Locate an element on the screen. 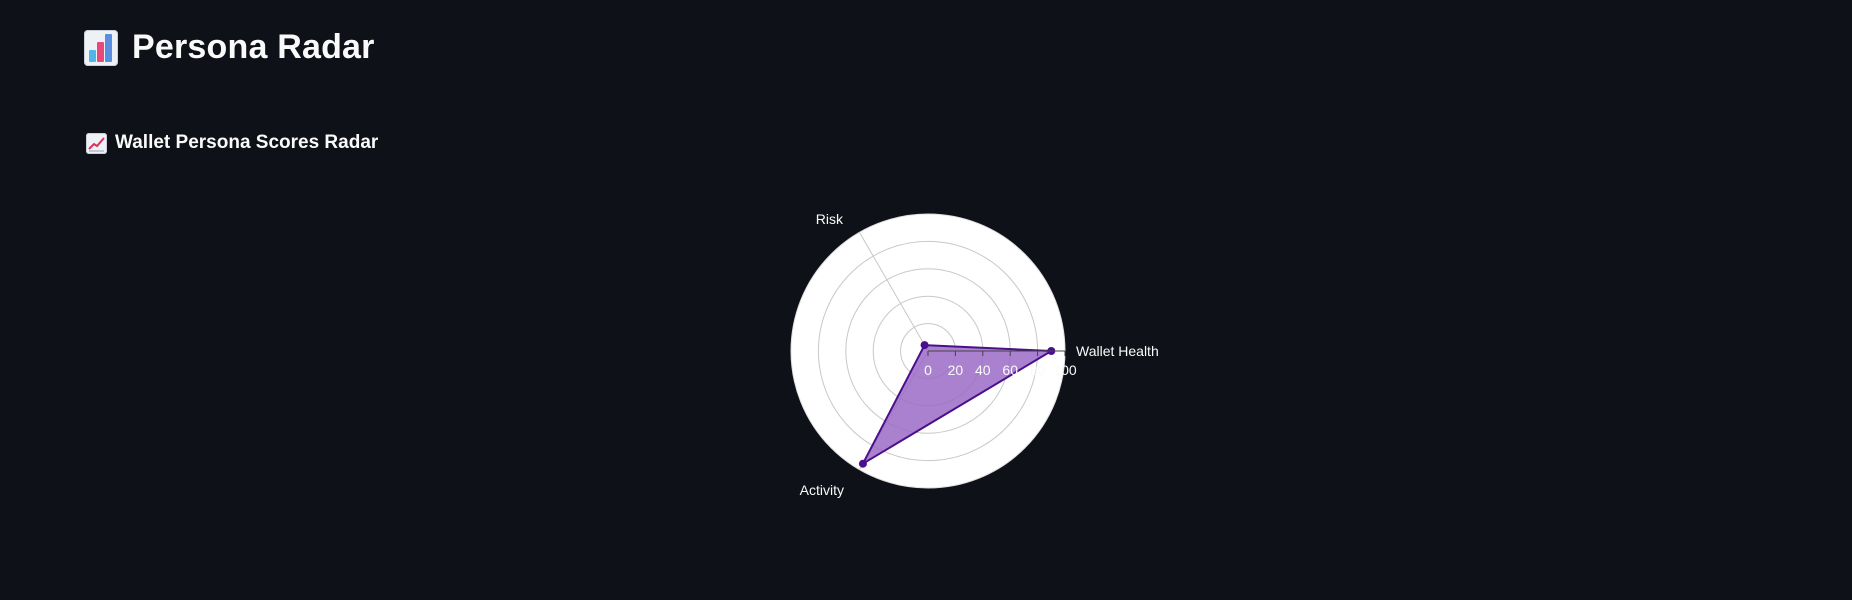 Image resolution: width=1852 pixels, height=600 pixels. section-title: Wallet Persona Scores Radar is located at coordinates (247, 142).